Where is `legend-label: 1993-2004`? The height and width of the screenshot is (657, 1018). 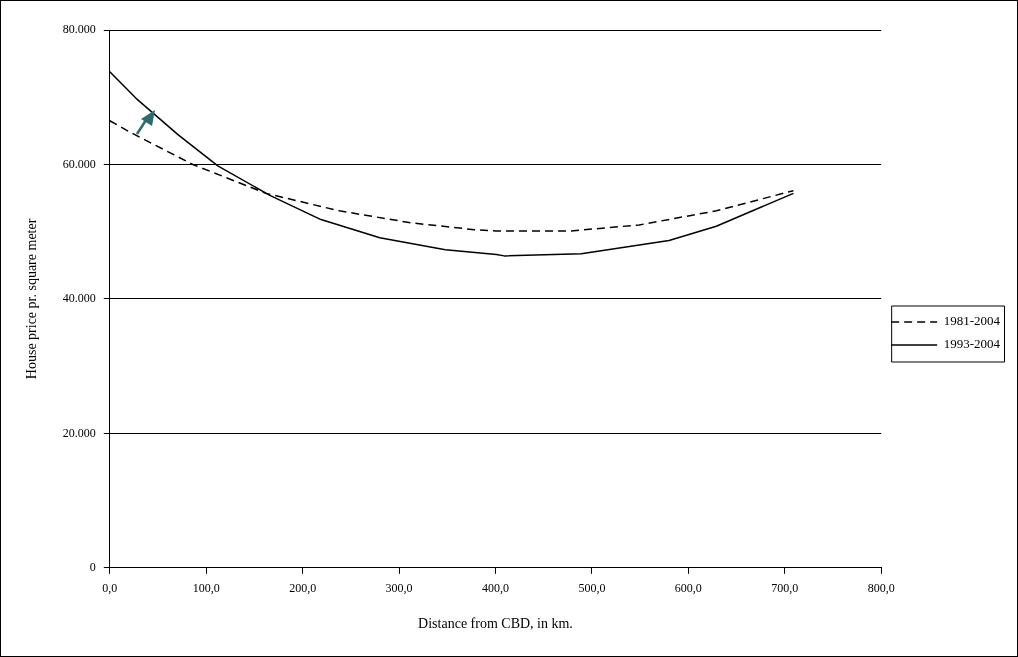 legend-label: 1993-2004 is located at coordinates (972, 344).